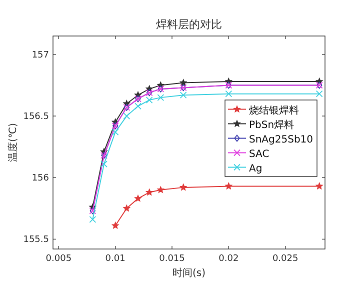 Image resolution: width=342 pixels, height=287 pixels. I want to click on legend-label: 烧结银焊料, so click(274, 110).